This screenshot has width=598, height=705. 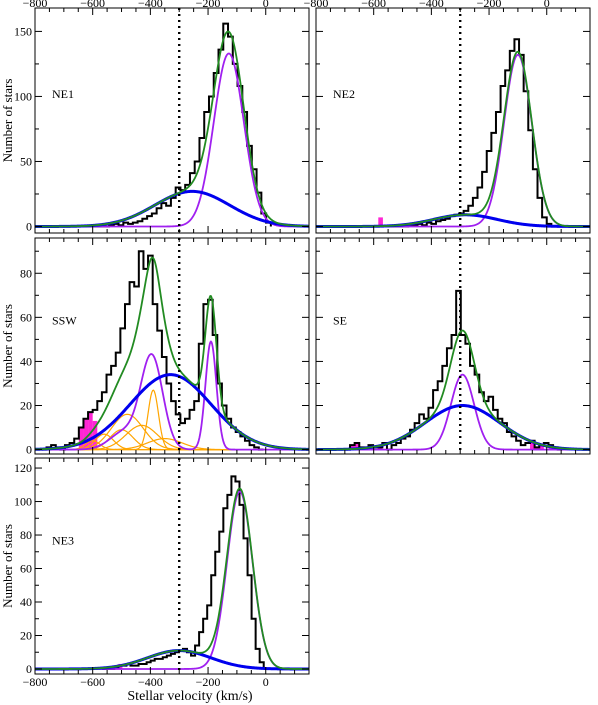 I want to click on substructure-curve, so click(x=172, y=442).